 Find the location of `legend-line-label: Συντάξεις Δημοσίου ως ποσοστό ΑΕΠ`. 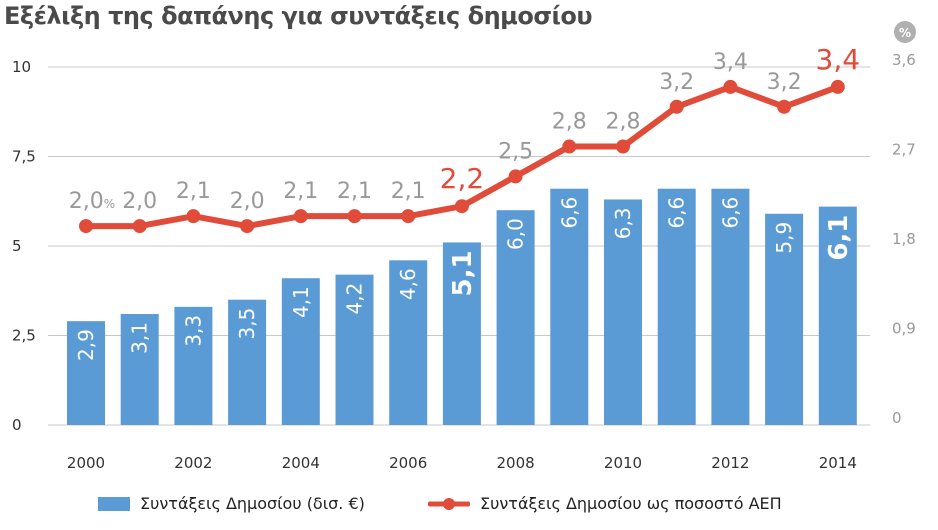

legend-line-label: Συντάξεις Δημοσίου ως ποσοστό ΑΕΠ is located at coordinates (631, 503).